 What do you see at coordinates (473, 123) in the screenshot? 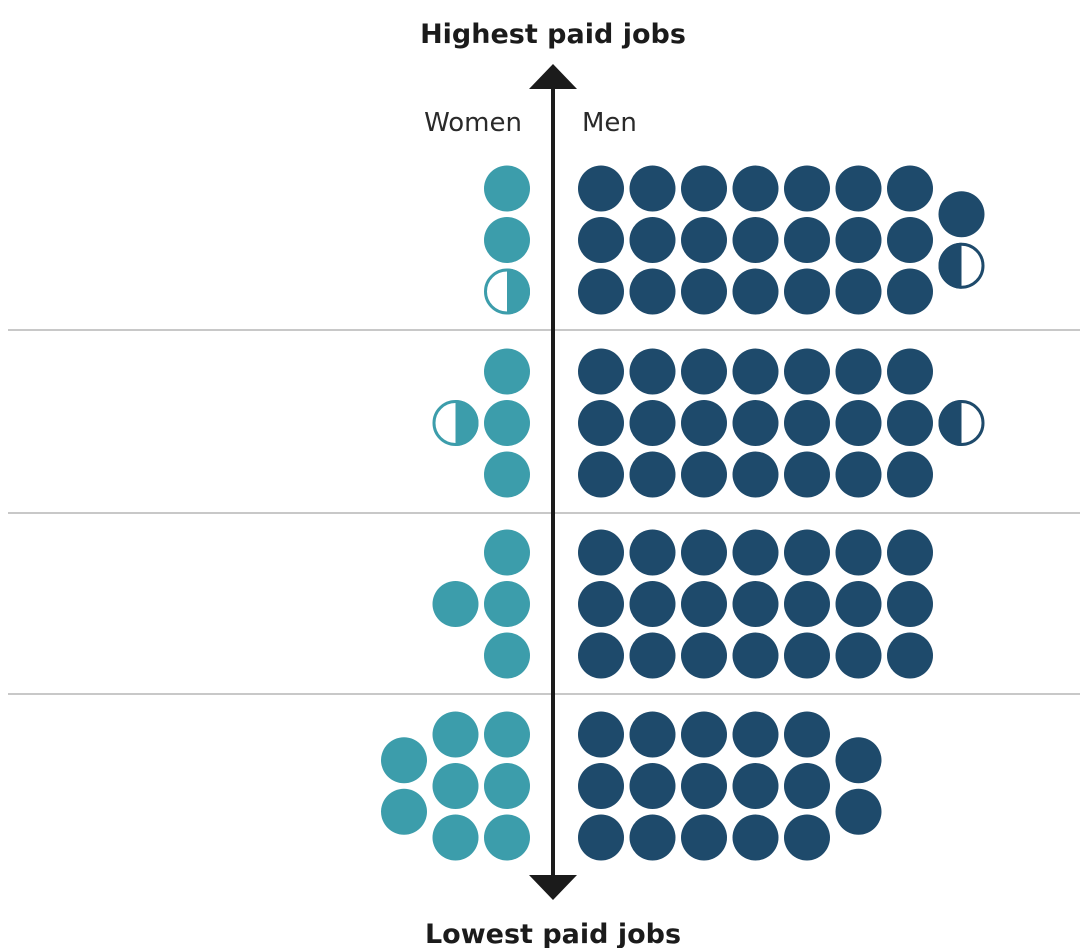
I see `label-women: Women` at bounding box center [473, 123].